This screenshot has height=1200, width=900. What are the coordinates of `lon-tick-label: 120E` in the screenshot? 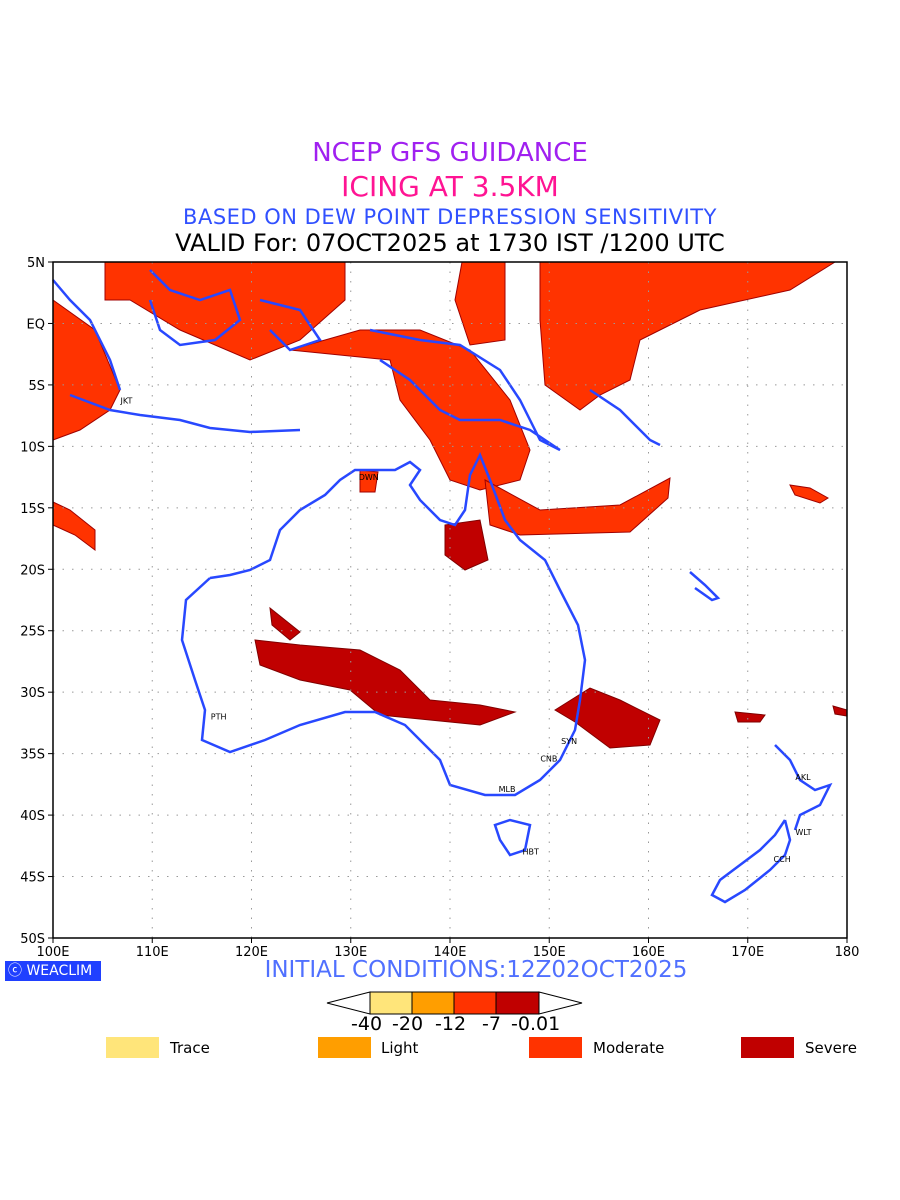 It's located at (251, 952).